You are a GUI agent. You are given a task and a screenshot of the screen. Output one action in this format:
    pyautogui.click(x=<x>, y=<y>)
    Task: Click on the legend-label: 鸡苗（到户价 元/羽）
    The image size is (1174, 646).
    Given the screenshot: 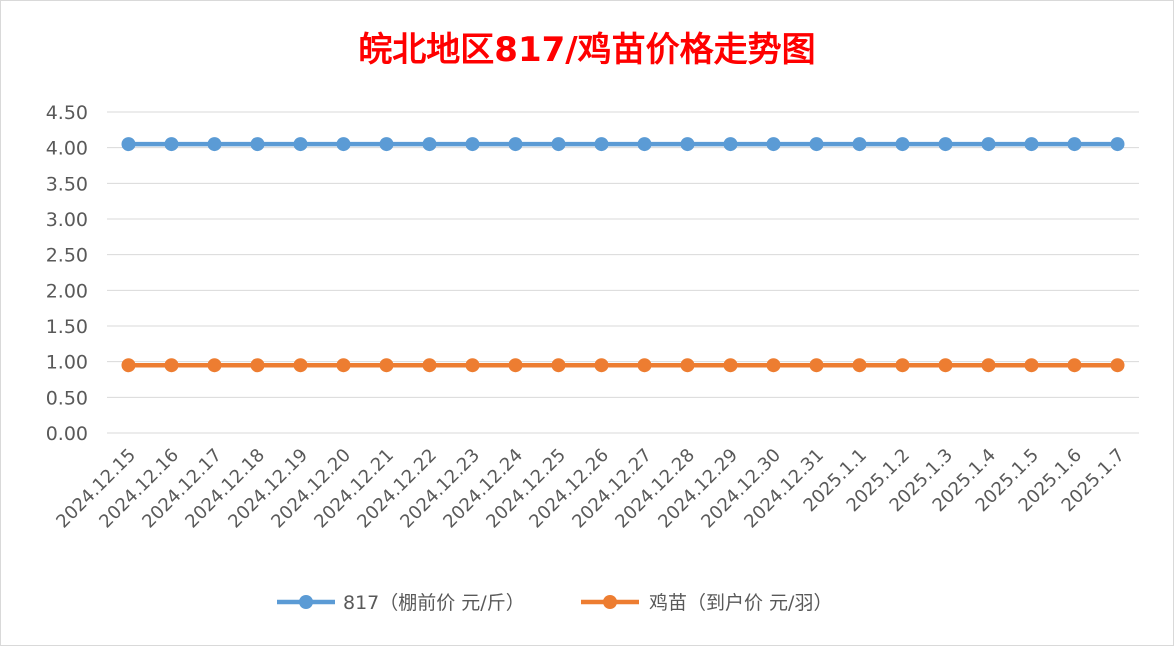 What is the action you would take?
    pyautogui.click(x=740, y=603)
    